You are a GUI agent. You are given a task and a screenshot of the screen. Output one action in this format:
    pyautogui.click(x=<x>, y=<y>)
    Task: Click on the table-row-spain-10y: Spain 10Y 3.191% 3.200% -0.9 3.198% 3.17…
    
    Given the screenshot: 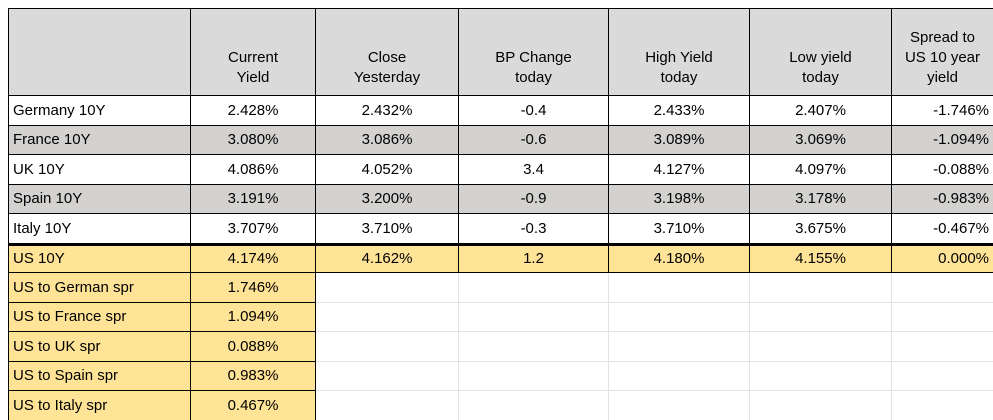 What is the action you would take?
    pyautogui.click(x=501, y=199)
    